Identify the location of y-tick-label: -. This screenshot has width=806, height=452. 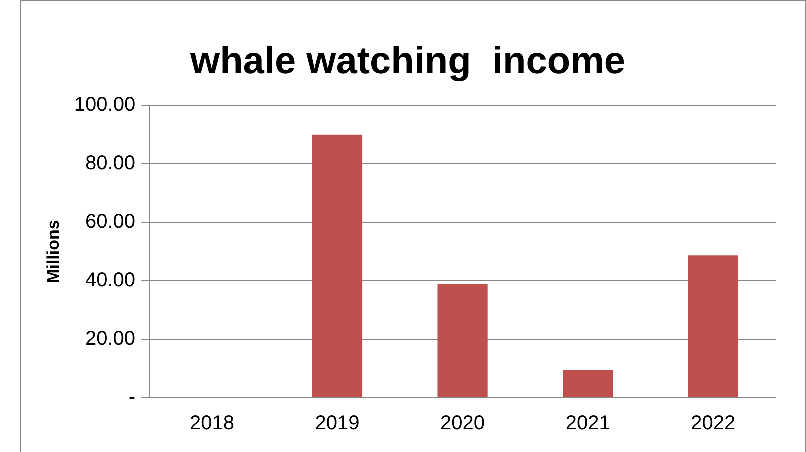
(132, 397).